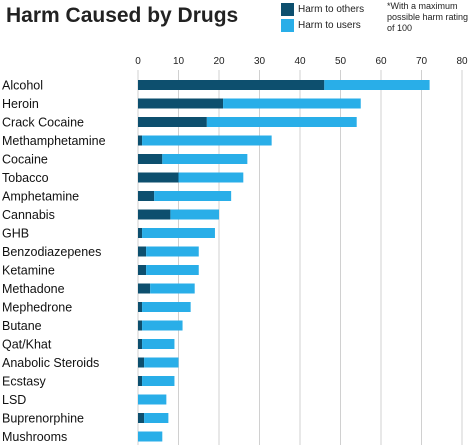  I want to click on category-label: Mushrooms, so click(34, 437).